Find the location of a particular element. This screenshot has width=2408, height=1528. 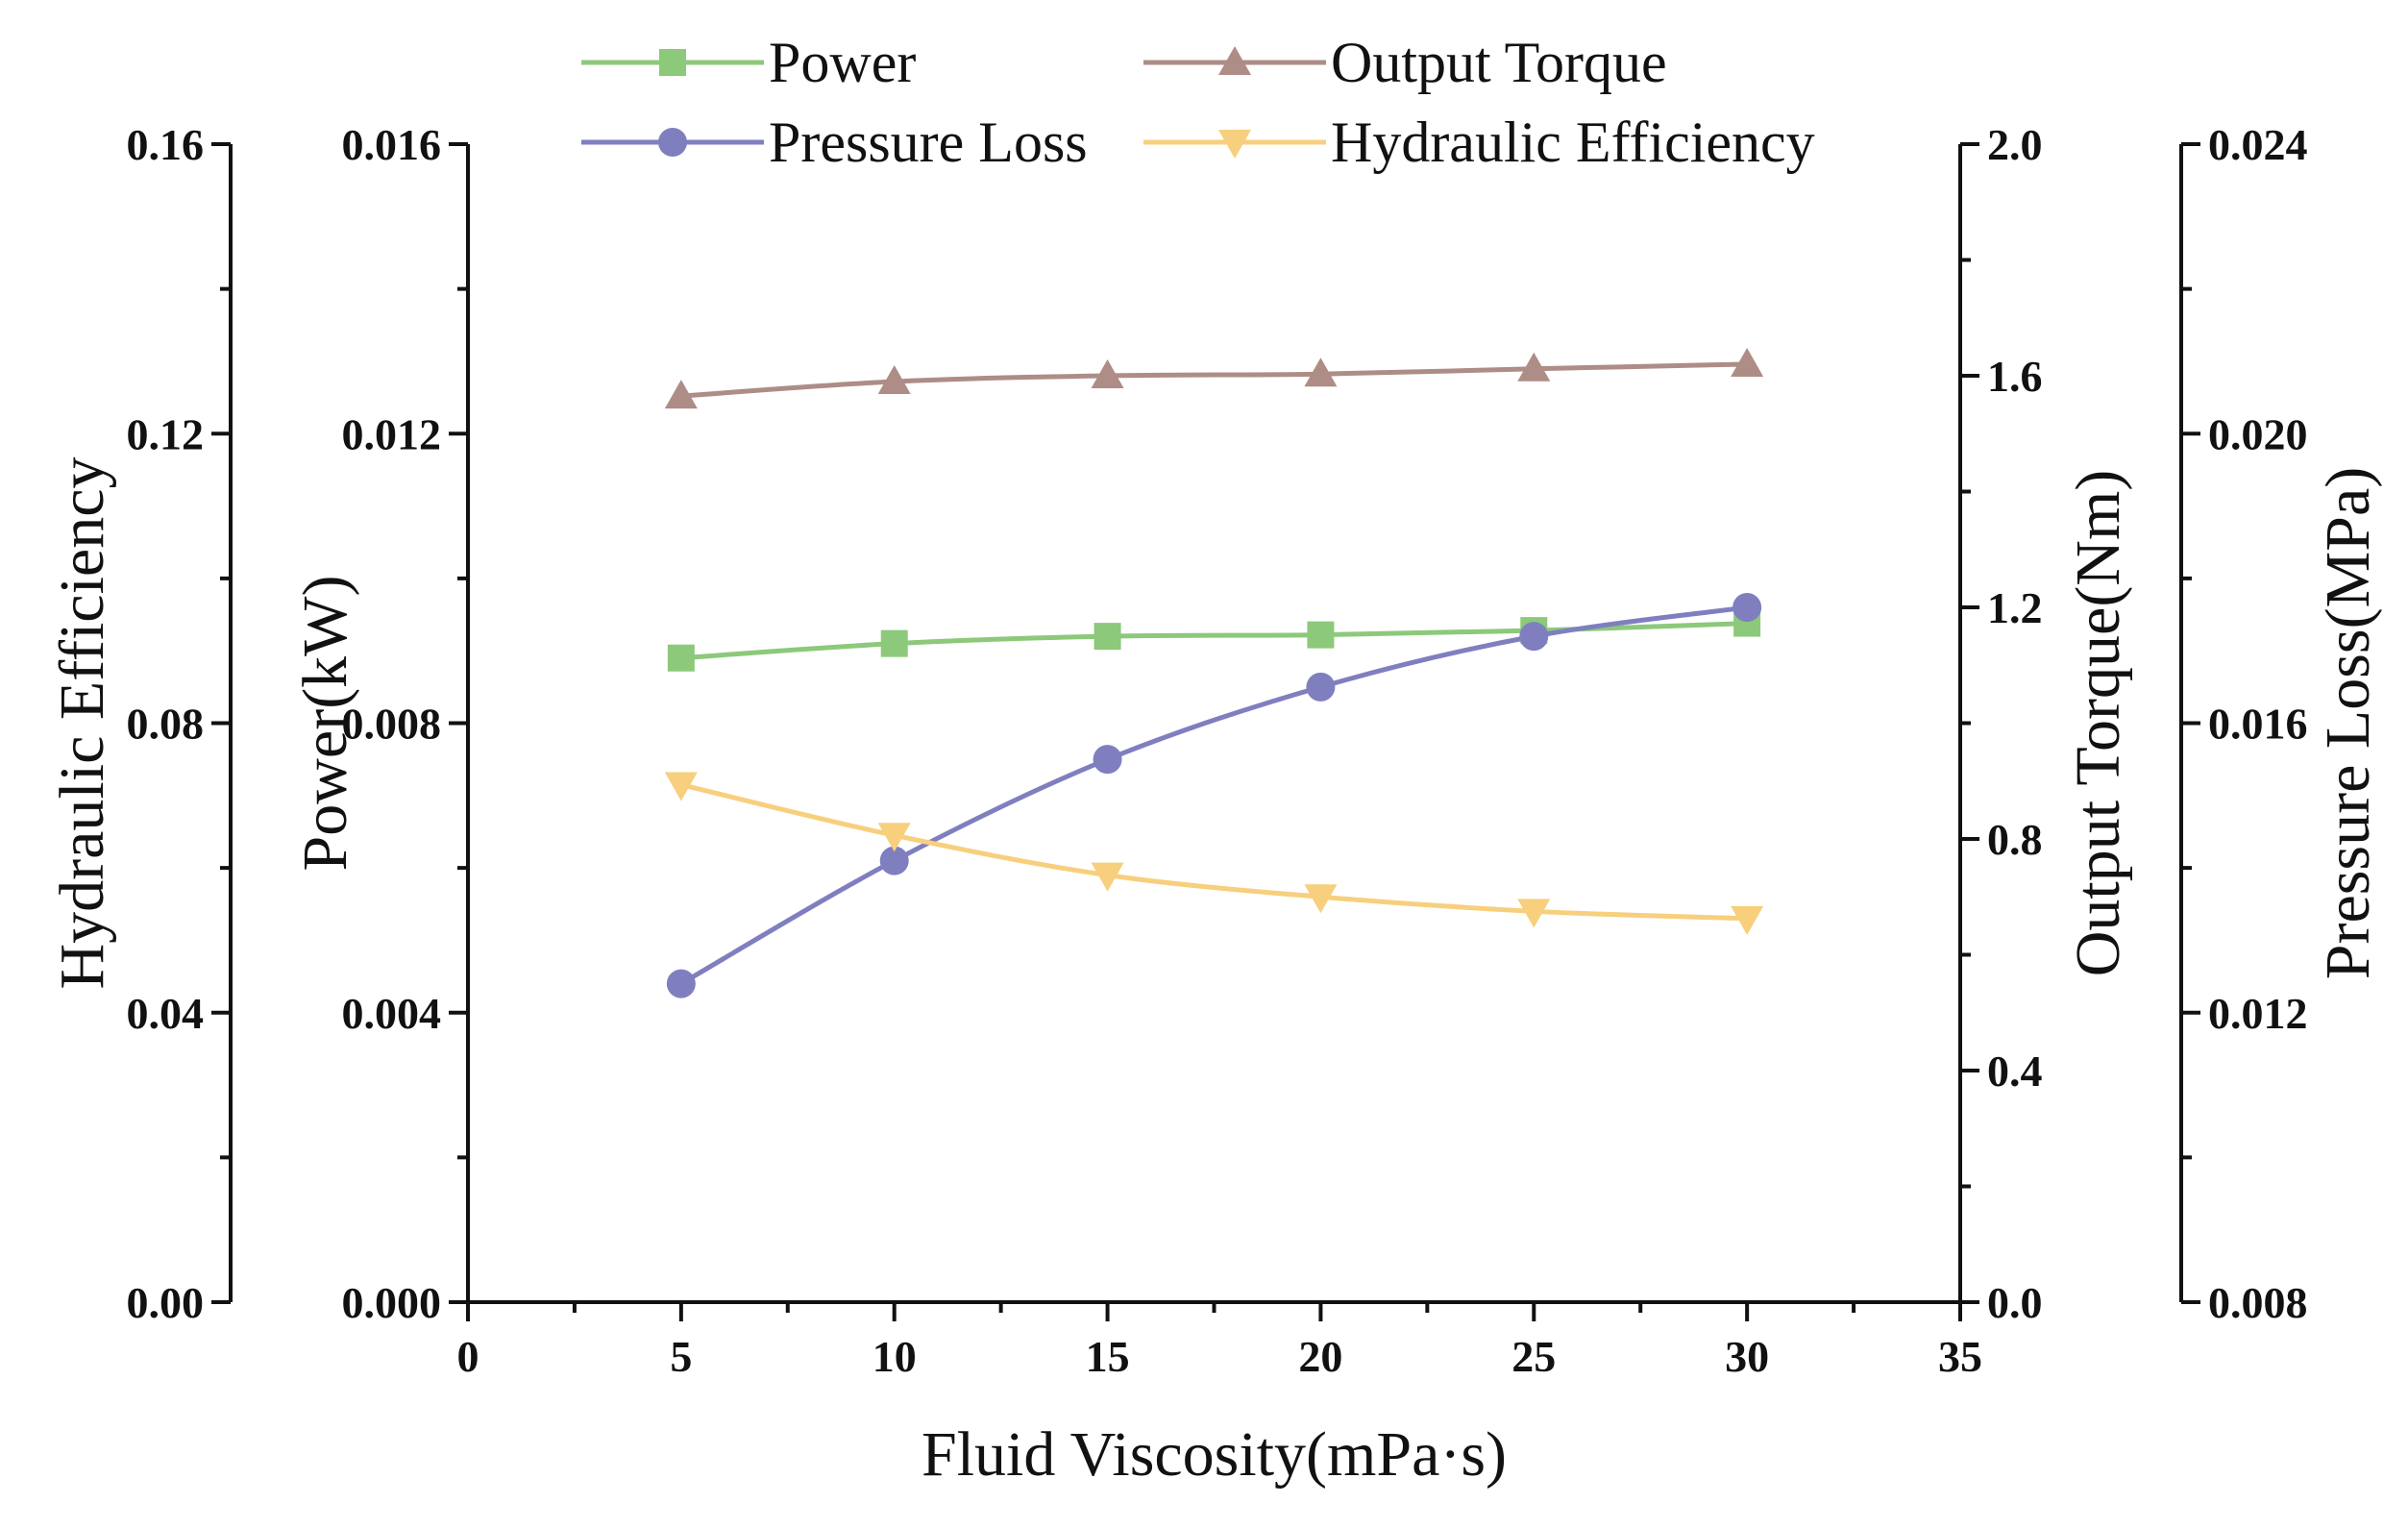

x-tick-label: 5 is located at coordinates (681, 1356).